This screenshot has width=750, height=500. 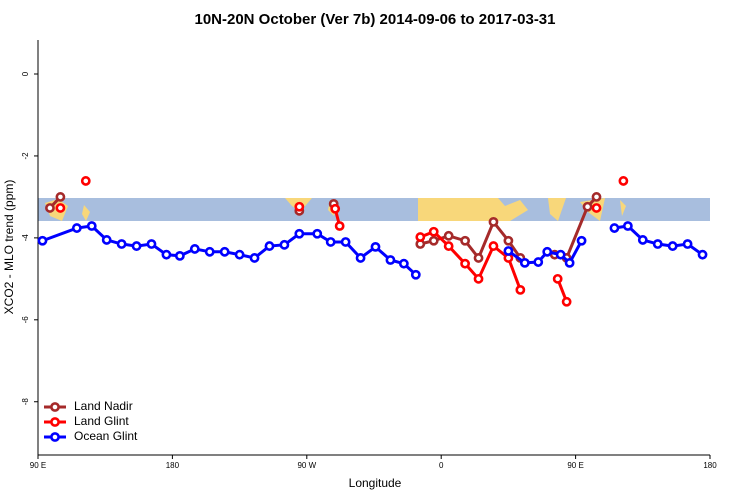 I want to click on map-strip, so click(x=374, y=209).